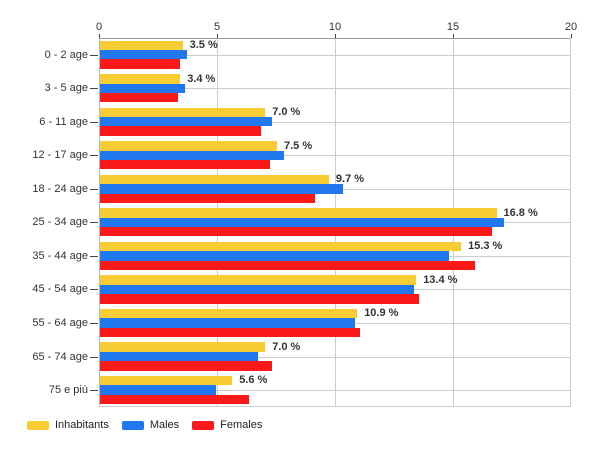 The width and height of the screenshot is (600, 450). I want to click on x-axis-tick-label: 0, so click(99, 27).